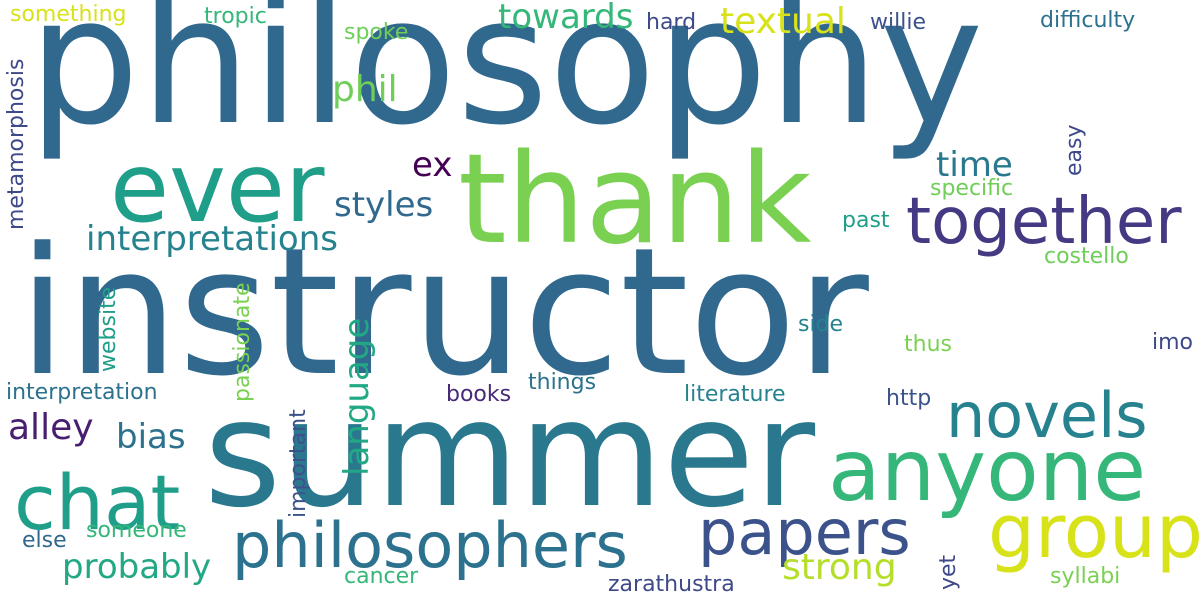  Describe the element at coordinates (17, 144) in the screenshot. I see `word-metamorphosis: metamorphosis` at that location.